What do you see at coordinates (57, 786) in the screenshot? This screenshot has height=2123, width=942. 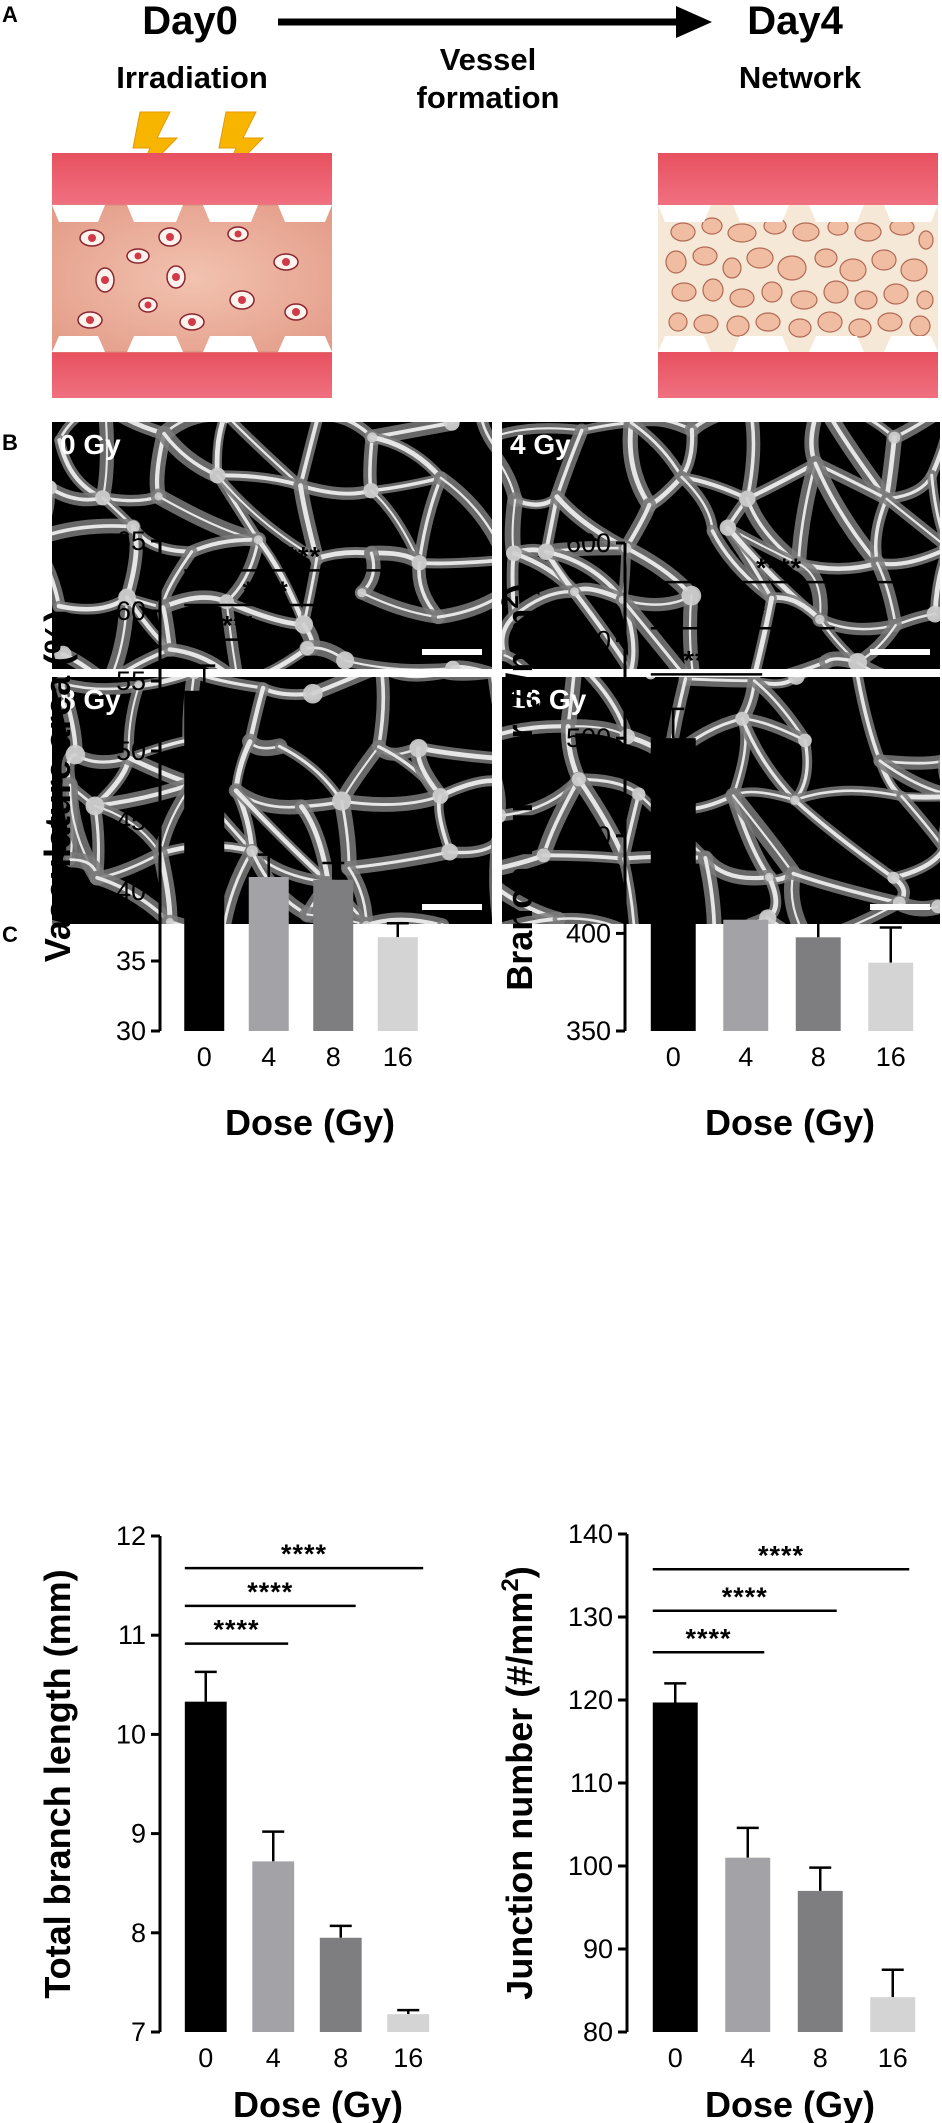 I see `y-axis-title: Vasculature area (%)` at bounding box center [57, 786].